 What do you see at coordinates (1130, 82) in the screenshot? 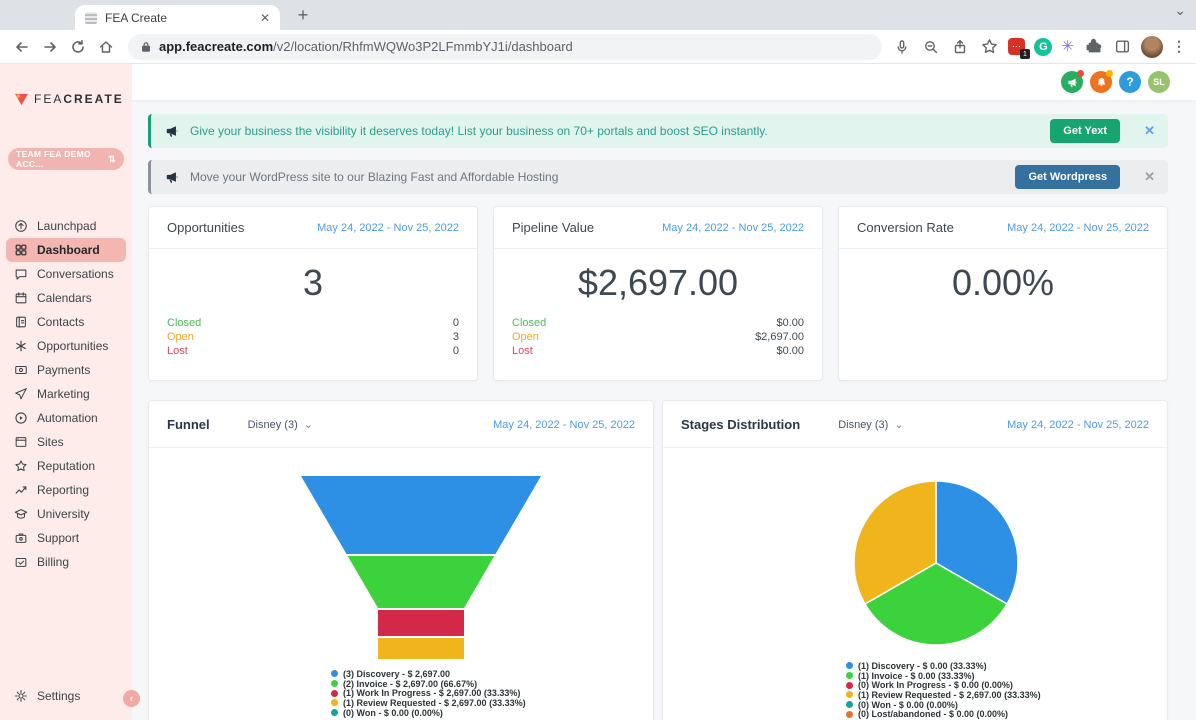
I see `help-button: ?` at bounding box center [1130, 82].